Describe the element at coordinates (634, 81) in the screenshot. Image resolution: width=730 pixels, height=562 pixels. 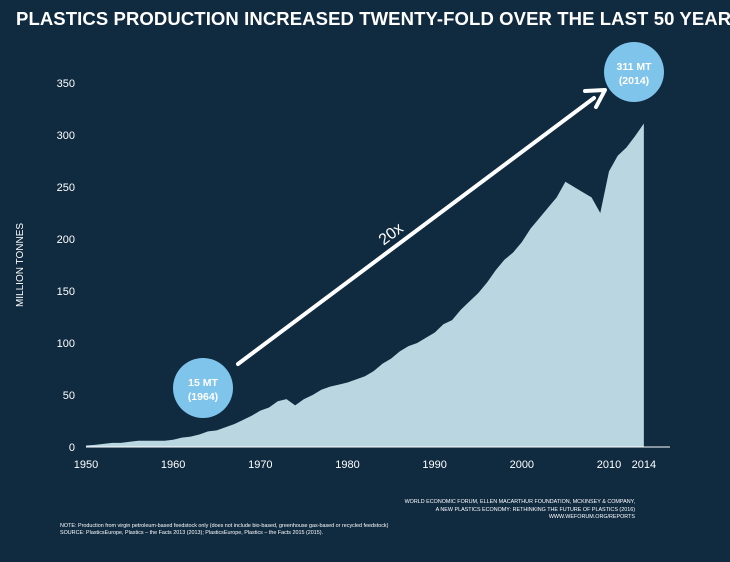
I see `end-bubble-label: (2014)` at that location.